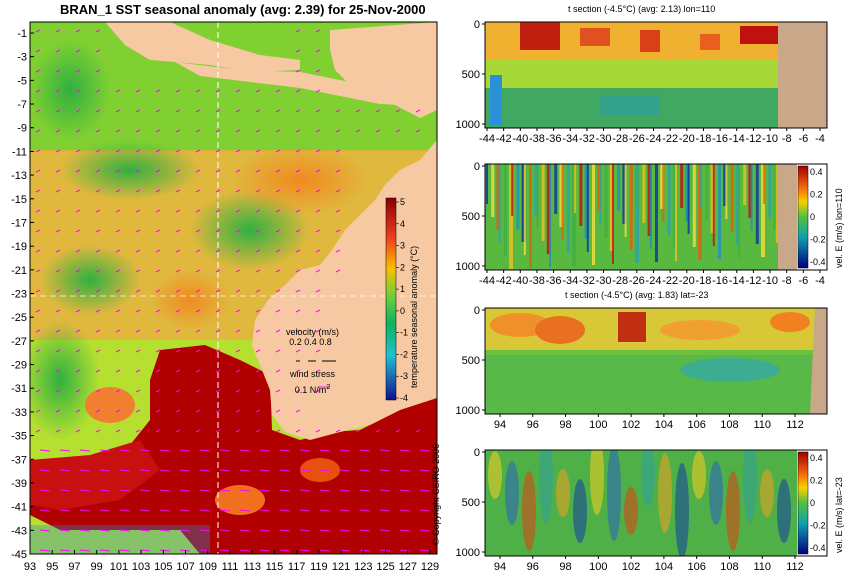 Image resolution: width=850 pixels, height=580 pixels. Describe the element at coordinates (803, 281) in the screenshot. I see `section-tick-label: -6` at that location.